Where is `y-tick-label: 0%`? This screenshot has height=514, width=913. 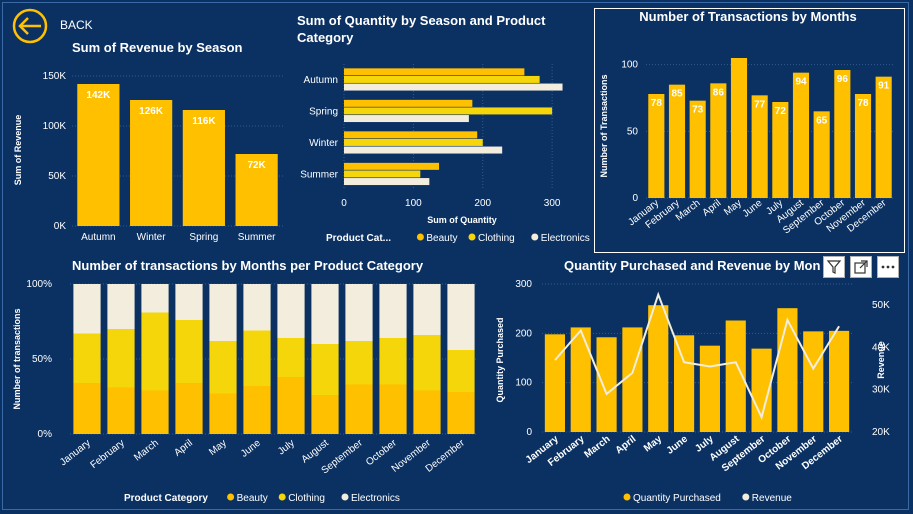 y-tick-label: 0% is located at coordinates (45, 434).